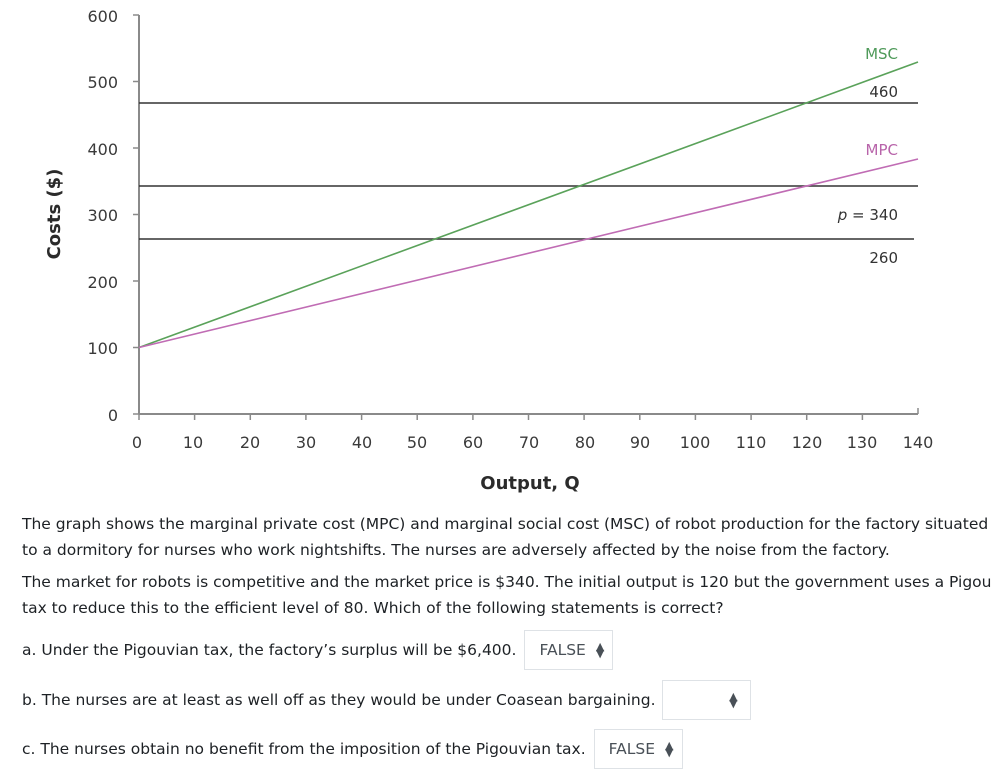 The image size is (992, 782). Describe the element at coordinates (585, 442) in the screenshot. I see `x-tick-label: 80` at that location.